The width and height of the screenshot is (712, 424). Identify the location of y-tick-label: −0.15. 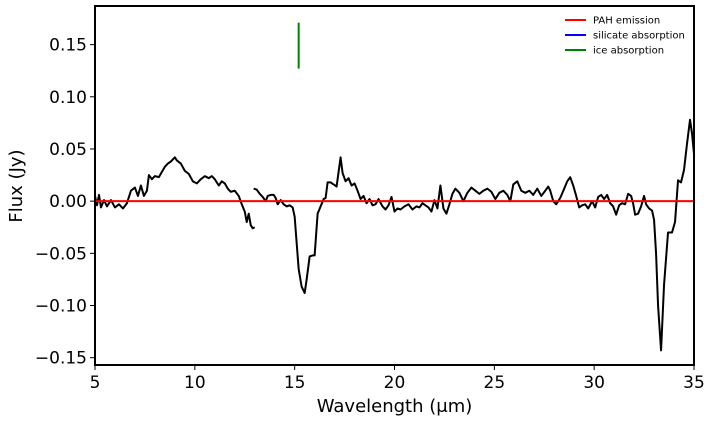
(61, 359).